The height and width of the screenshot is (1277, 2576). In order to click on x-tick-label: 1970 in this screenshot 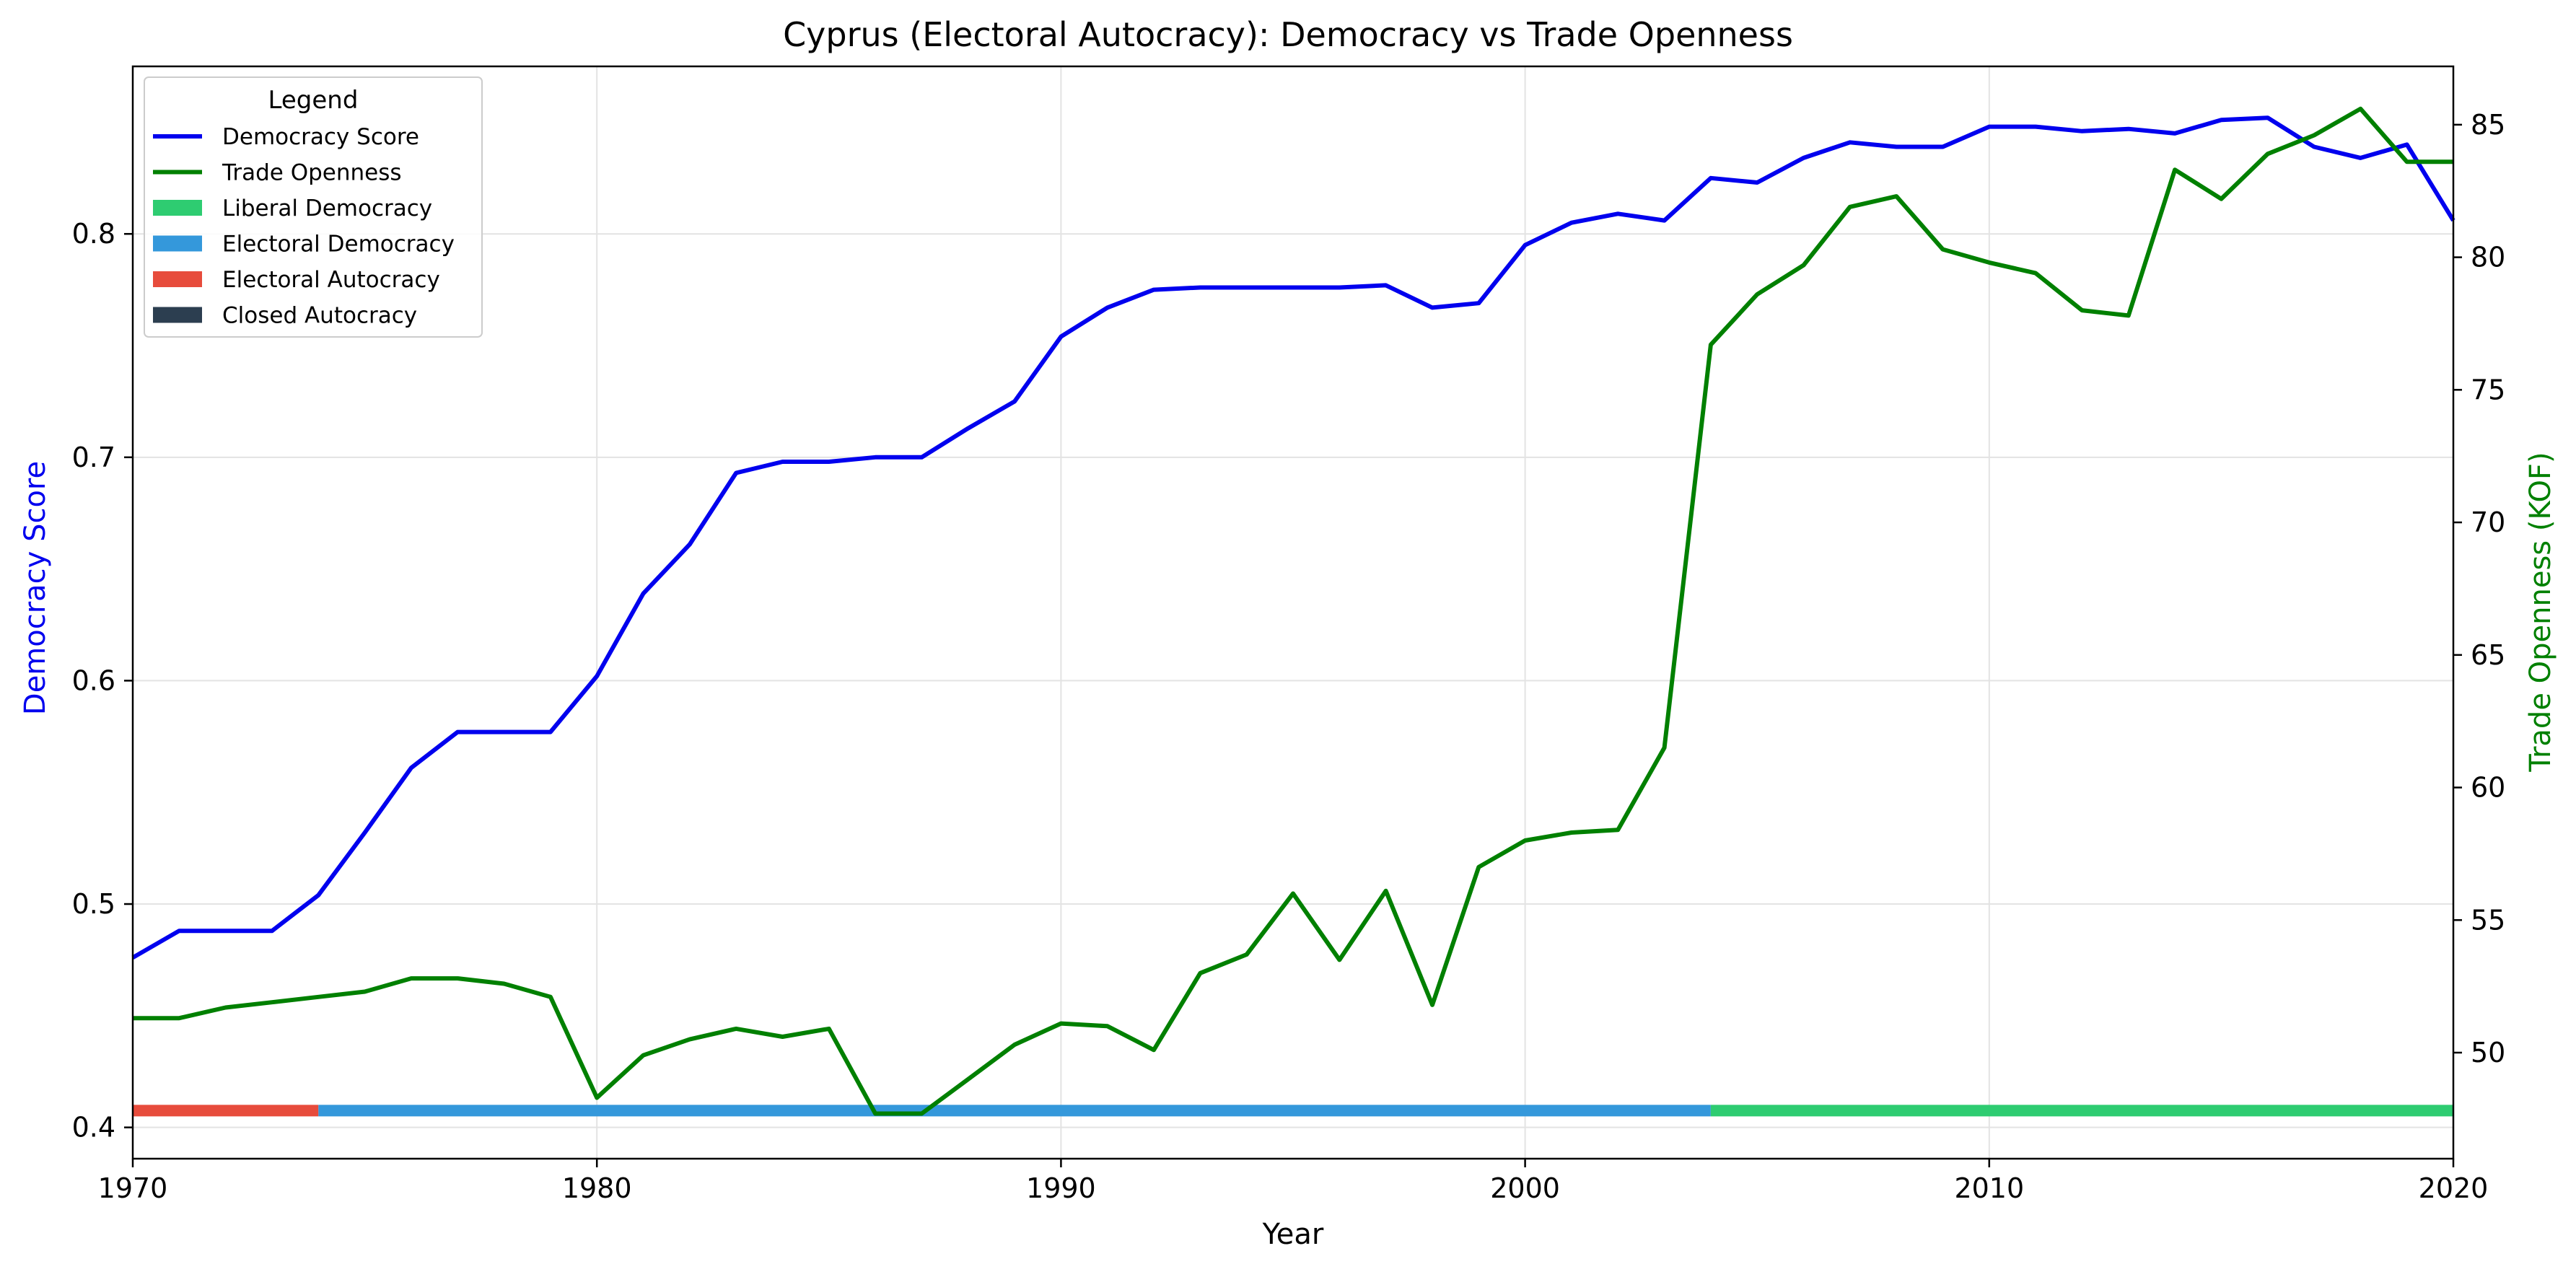, I will do `click(133, 1188)`.